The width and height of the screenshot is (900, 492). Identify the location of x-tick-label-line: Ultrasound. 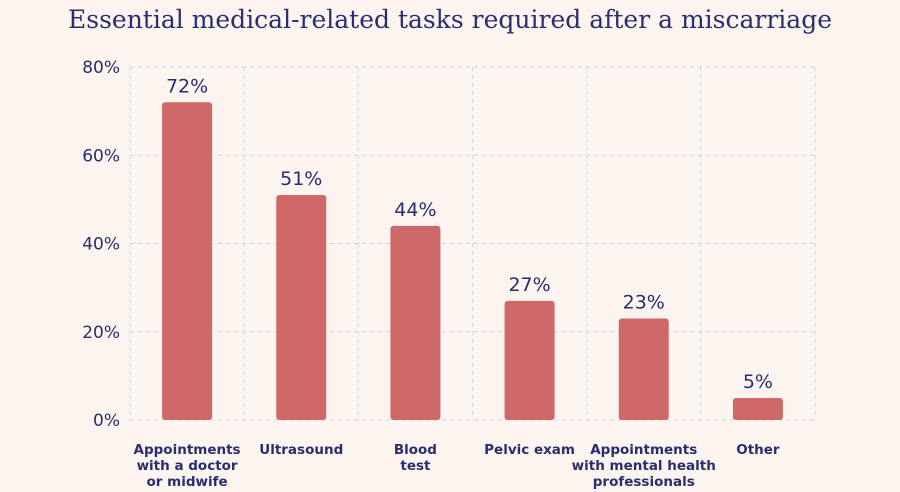
(301, 450).